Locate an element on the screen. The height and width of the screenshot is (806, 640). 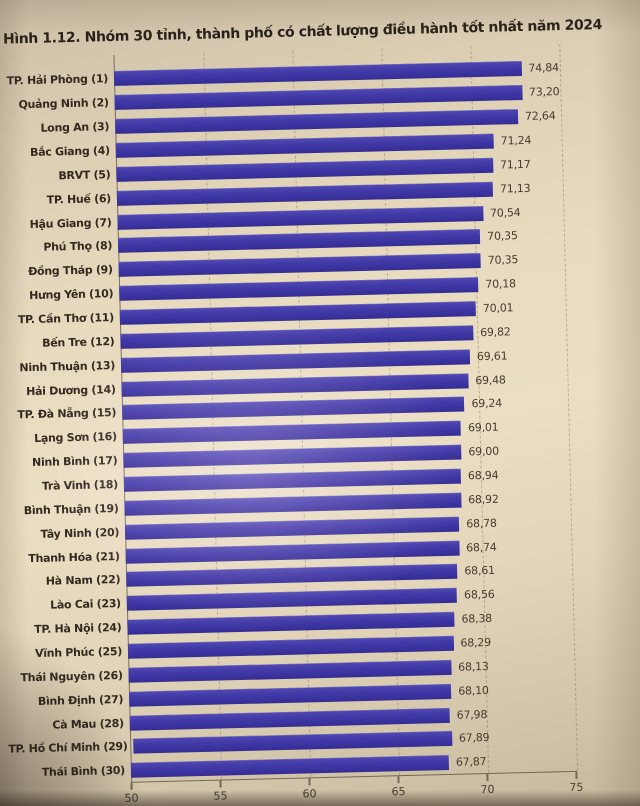
value-label: 68,10 is located at coordinates (473, 690).